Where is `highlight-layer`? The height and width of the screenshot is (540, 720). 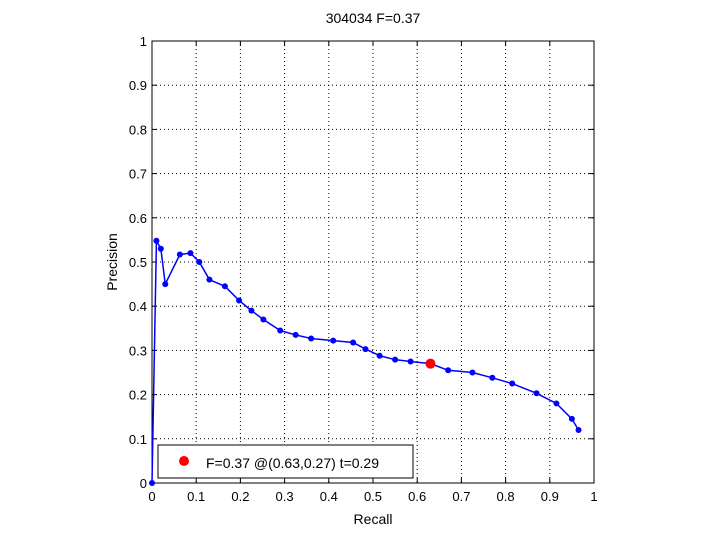
highlight-layer is located at coordinates (430, 363).